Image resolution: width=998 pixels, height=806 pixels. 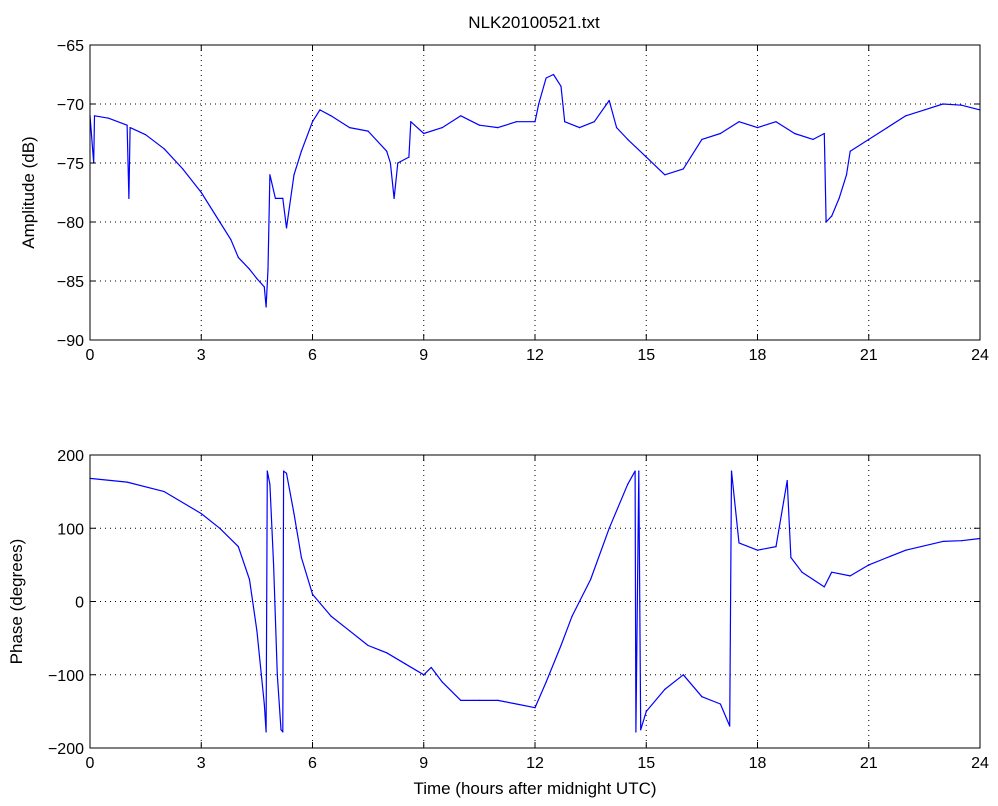 What do you see at coordinates (70, 223) in the screenshot?
I see `amplitude-y-tick-label: −80` at bounding box center [70, 223].